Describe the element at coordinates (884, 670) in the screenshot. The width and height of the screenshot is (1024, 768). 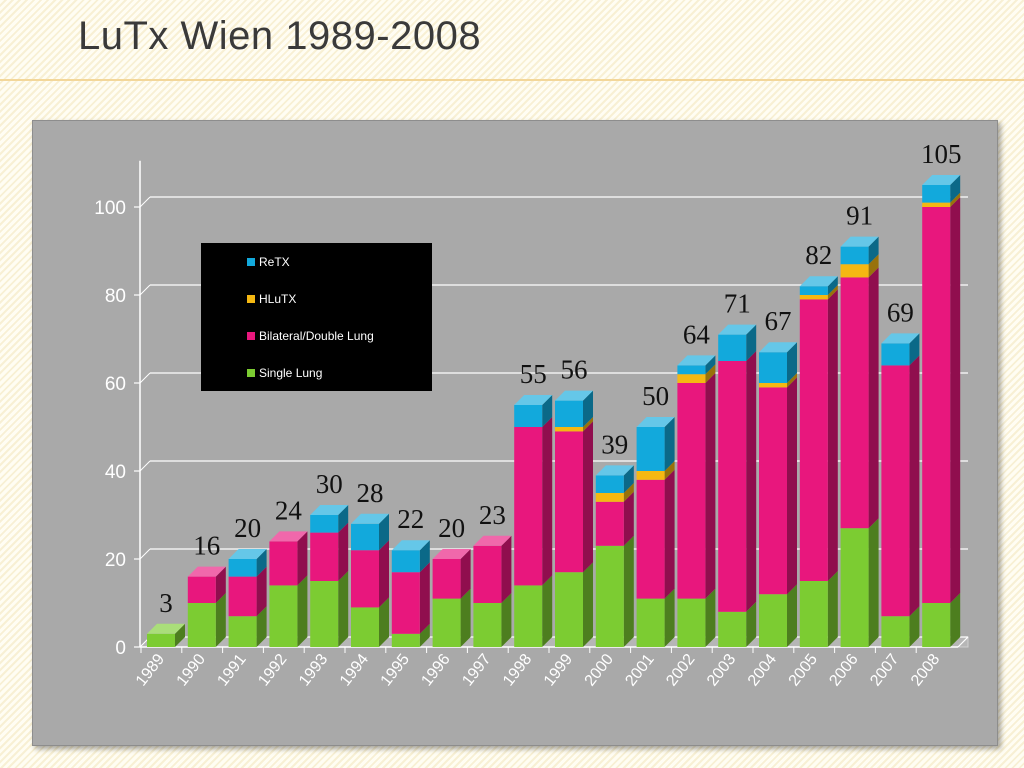
I see `x-tick-label: 2007` at that location.